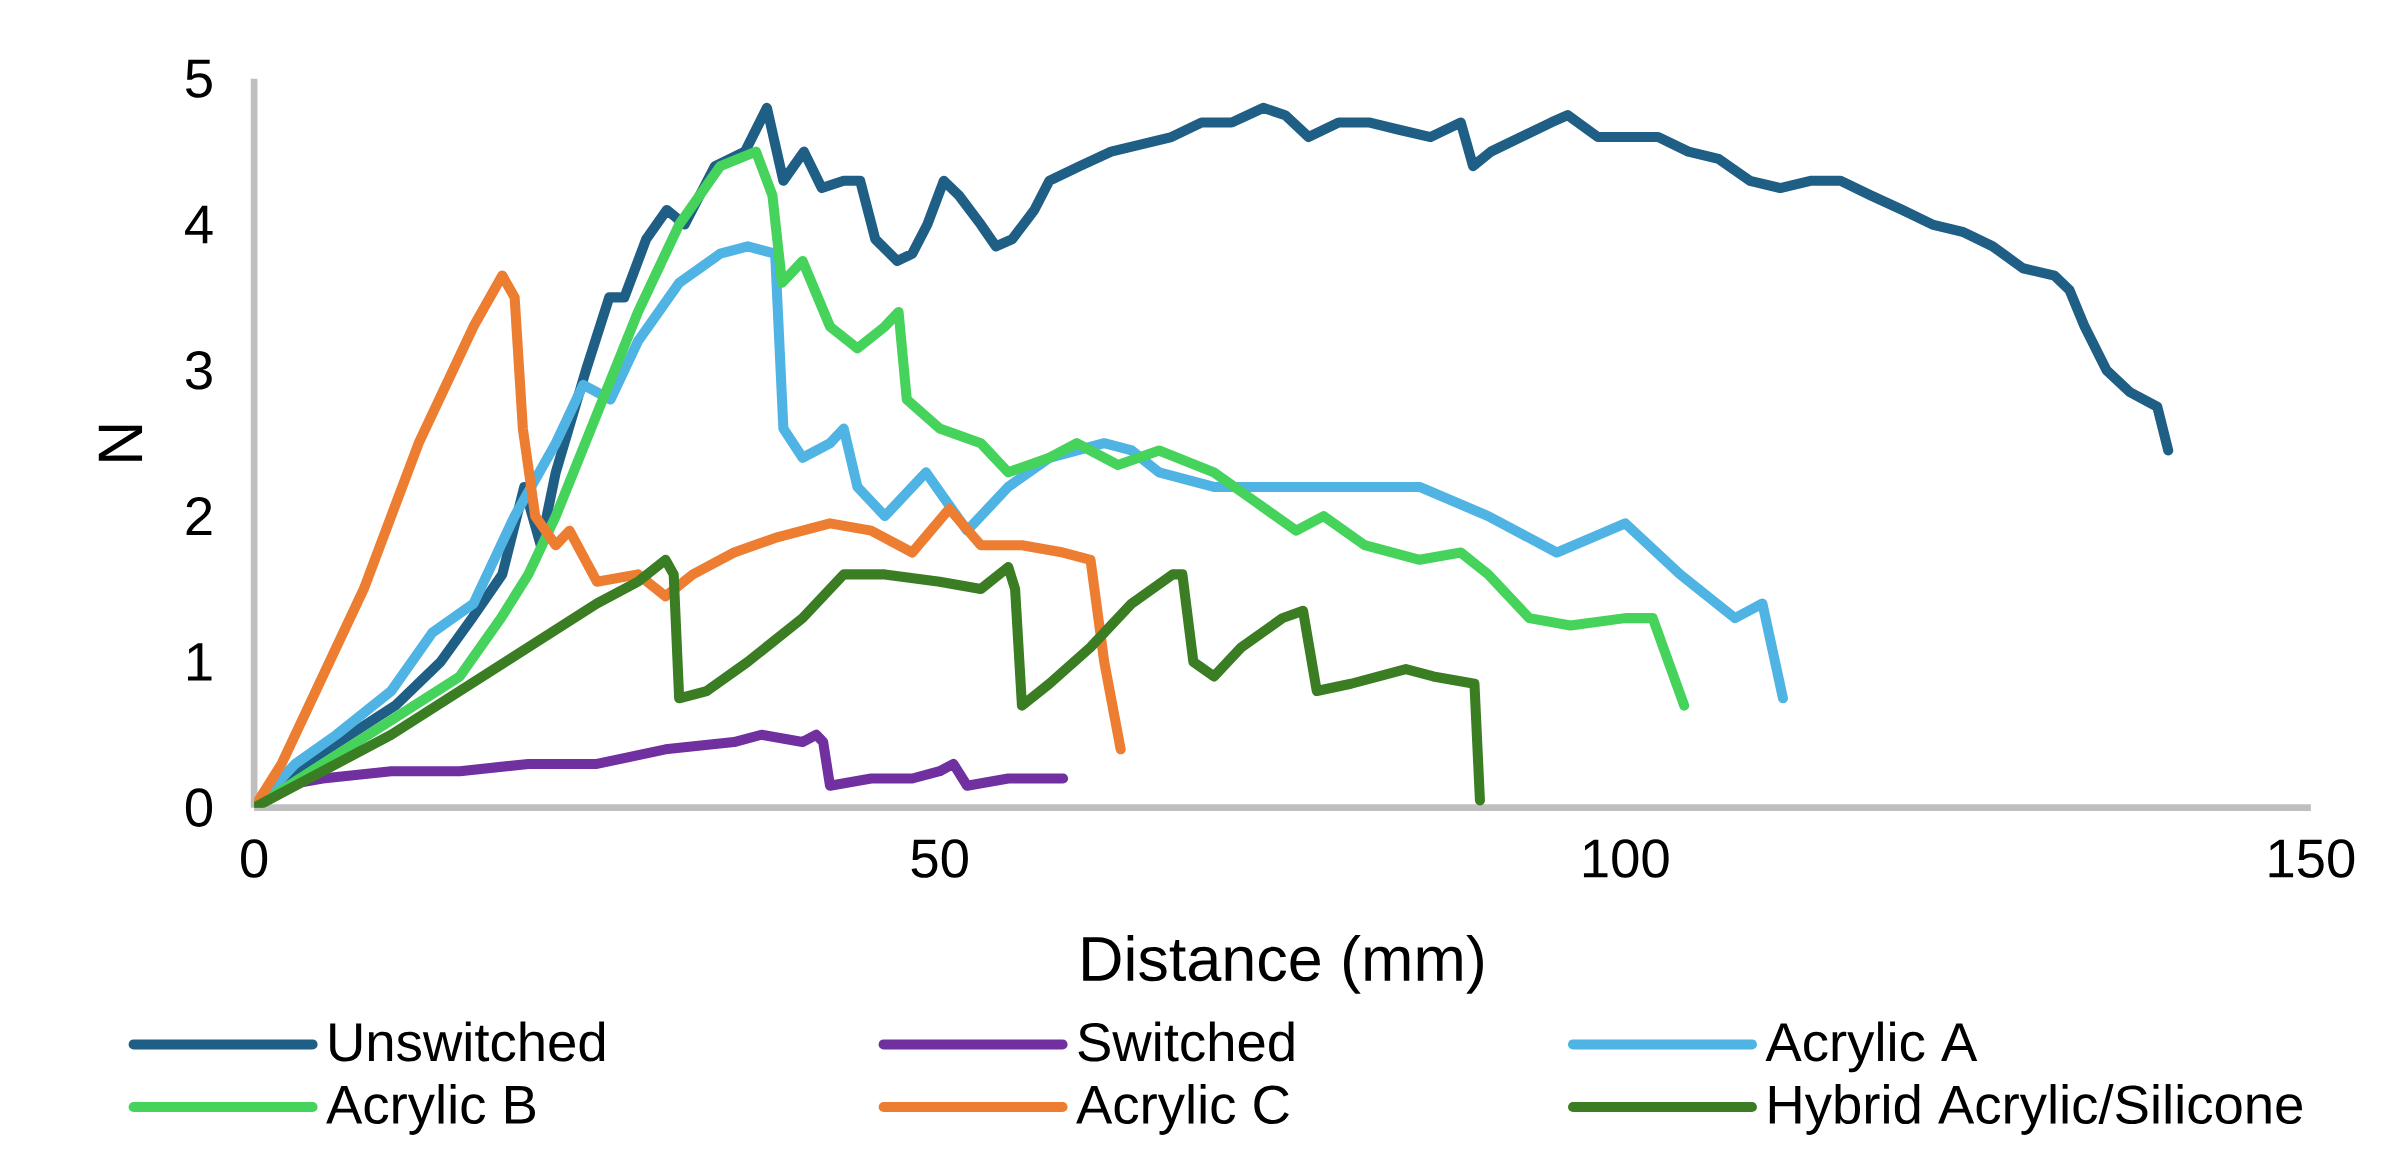  What do you see at coordinates (199, 807) in the screenshot?
I see `y-tick-label: 0` at bounding box center [199, 807].